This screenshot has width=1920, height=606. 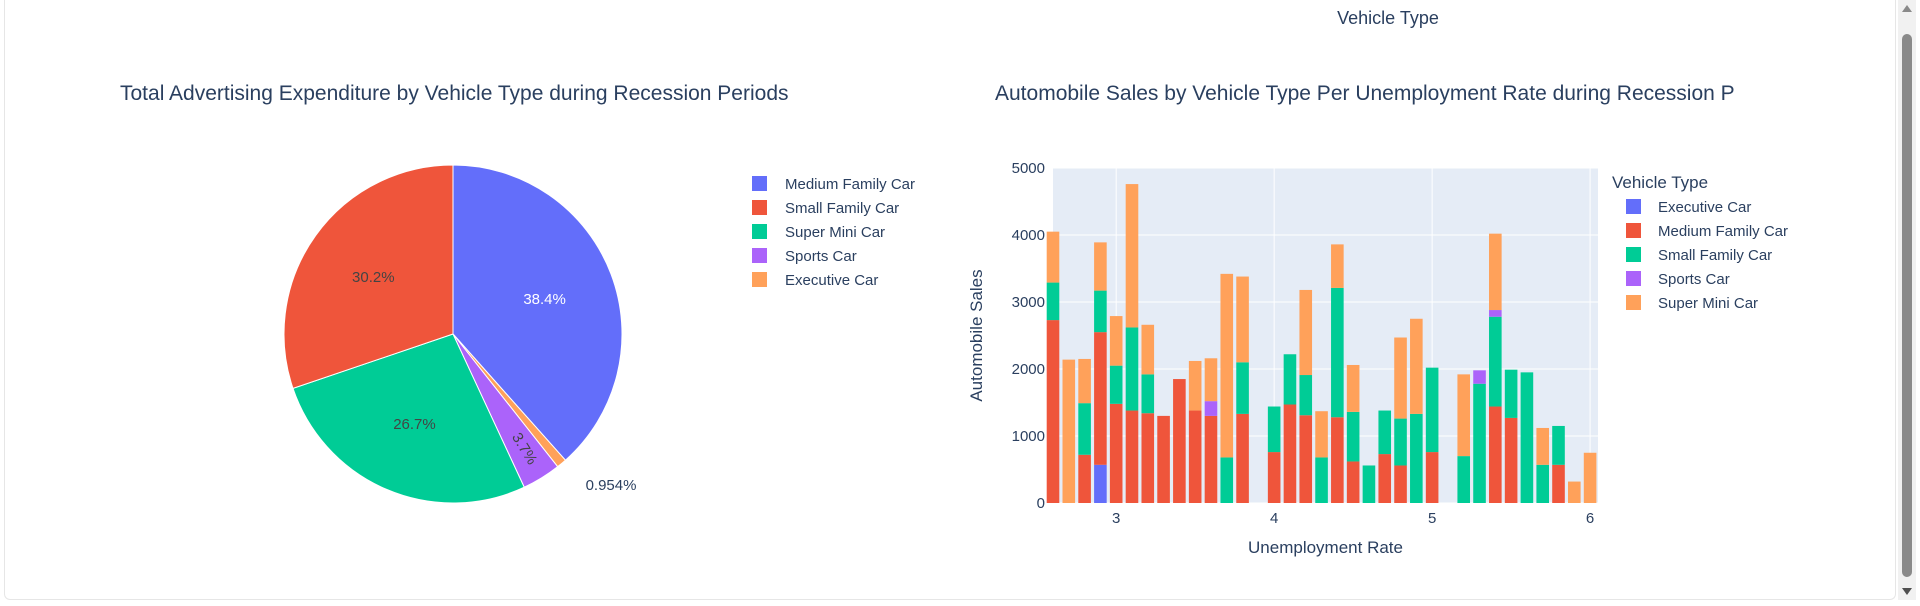 I want to click on pie-legend-item: Small Family Car, so click(x=825, y=208).